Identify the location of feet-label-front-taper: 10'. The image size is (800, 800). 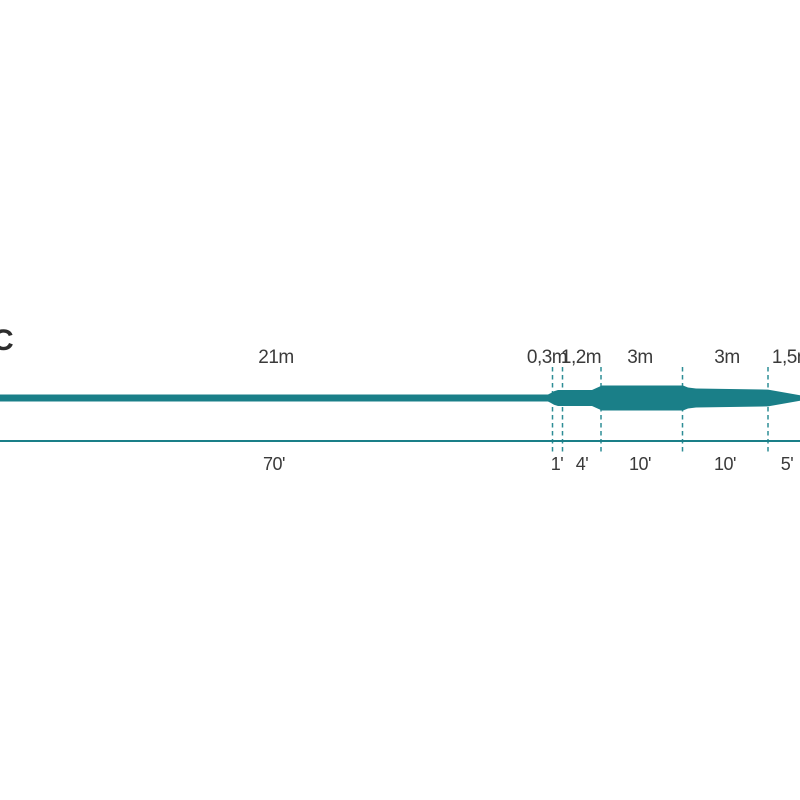
(725, 464).